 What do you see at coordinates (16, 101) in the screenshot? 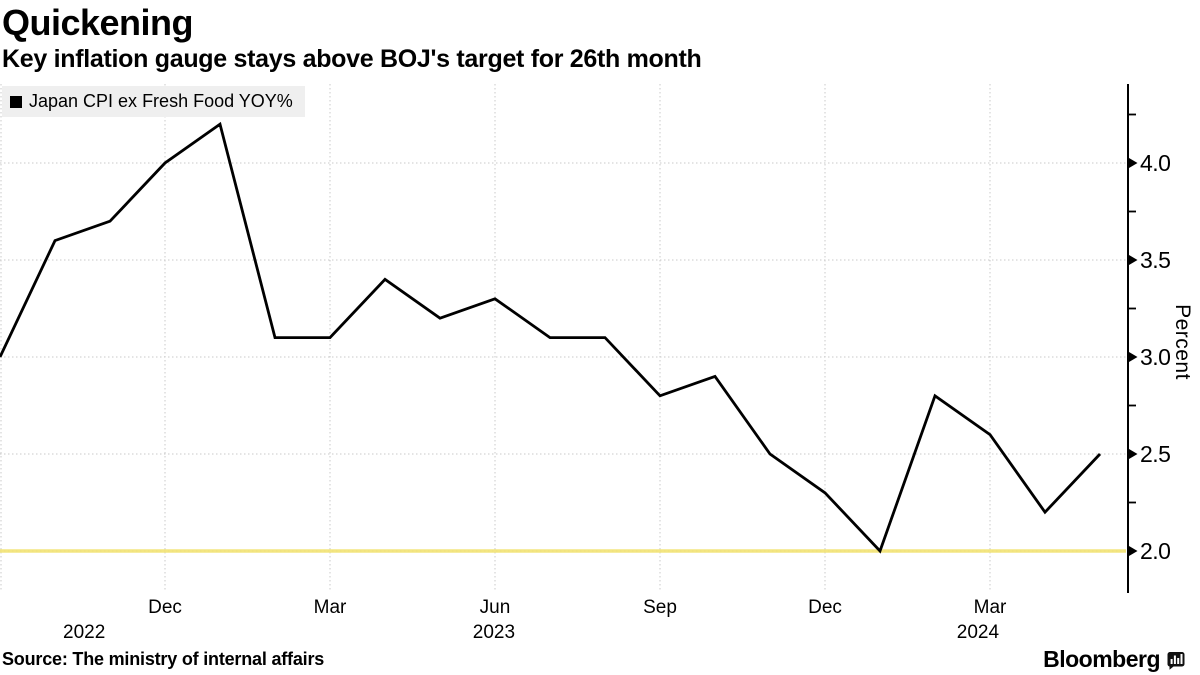
I see `legend-swatch-icon` at bounding box center [16, 101].